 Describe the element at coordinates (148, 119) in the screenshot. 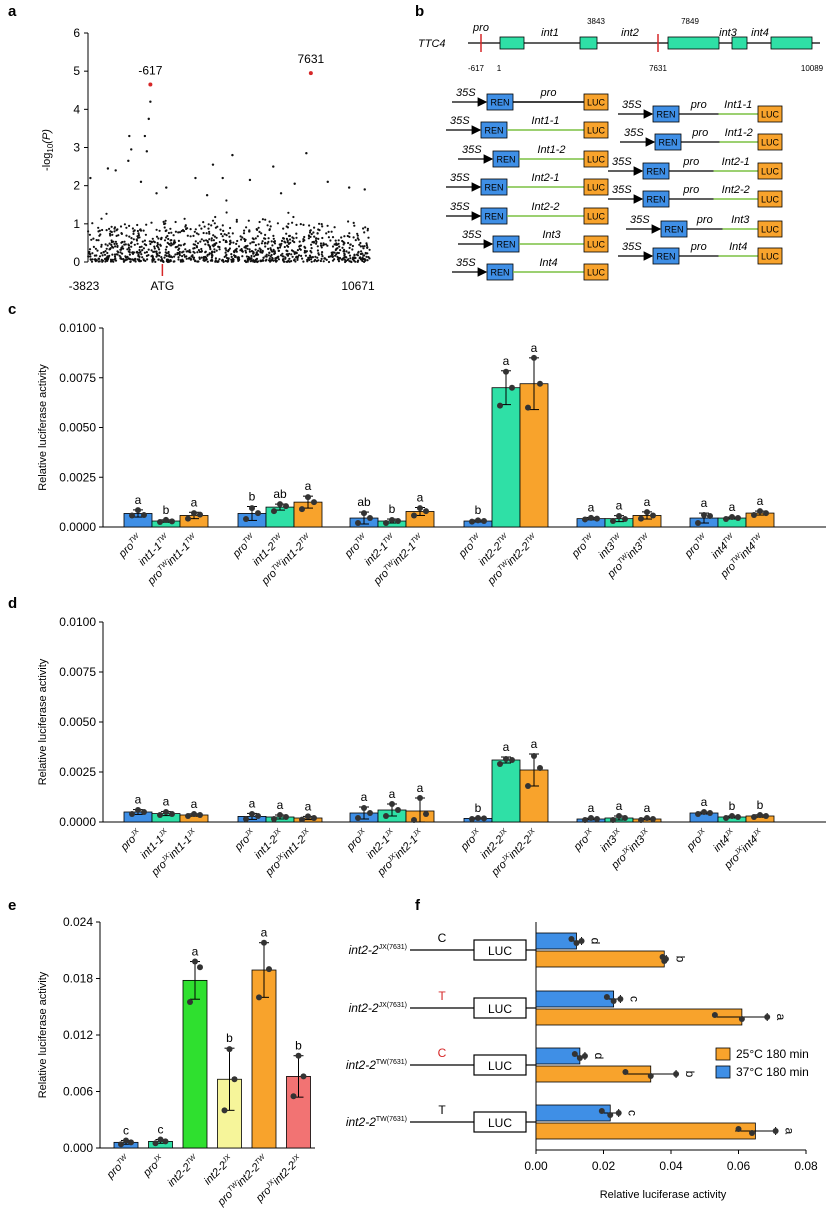

I see `snp-point-peak` at that location.